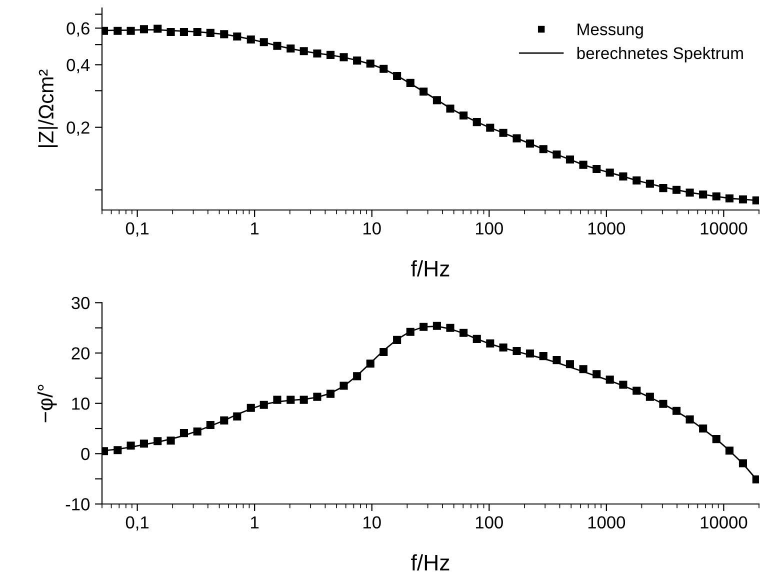 The width and height of the screenshot is (760, 585). Describe the element at coordinates (610, 31) in the screenshot. I see `legend-label: Messung` at that location.